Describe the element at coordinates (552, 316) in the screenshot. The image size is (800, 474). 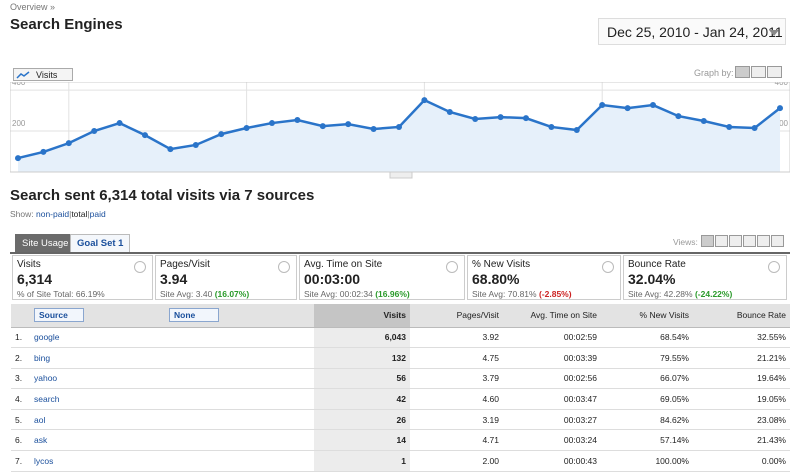
I see `column-header: Avg. Time on Site` at that location.